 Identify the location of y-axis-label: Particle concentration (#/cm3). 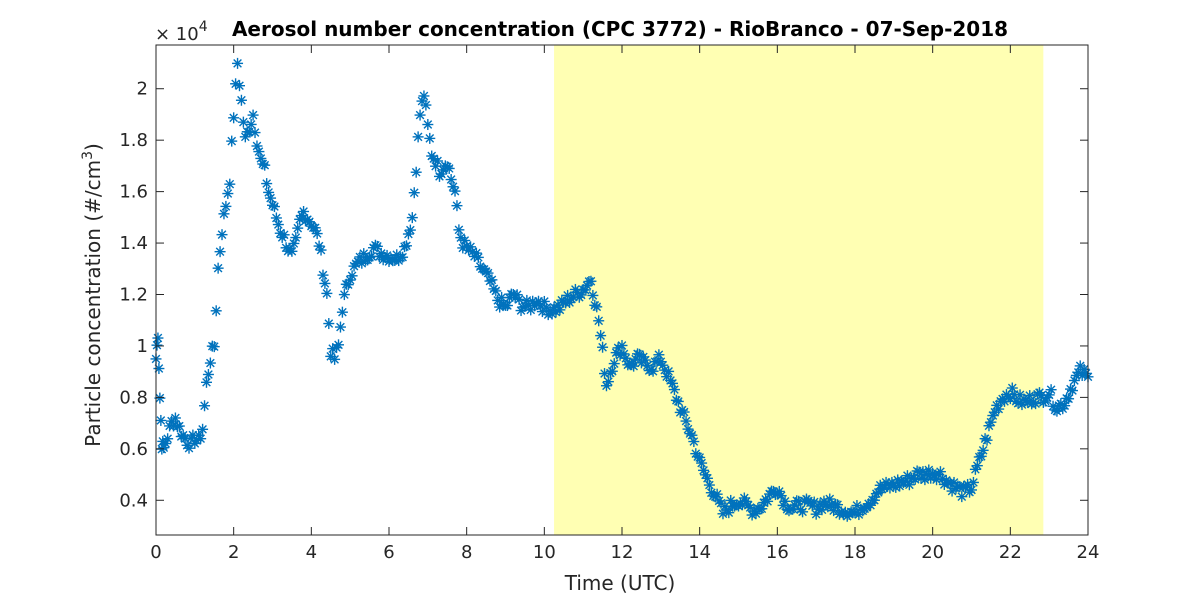
(92, 295).